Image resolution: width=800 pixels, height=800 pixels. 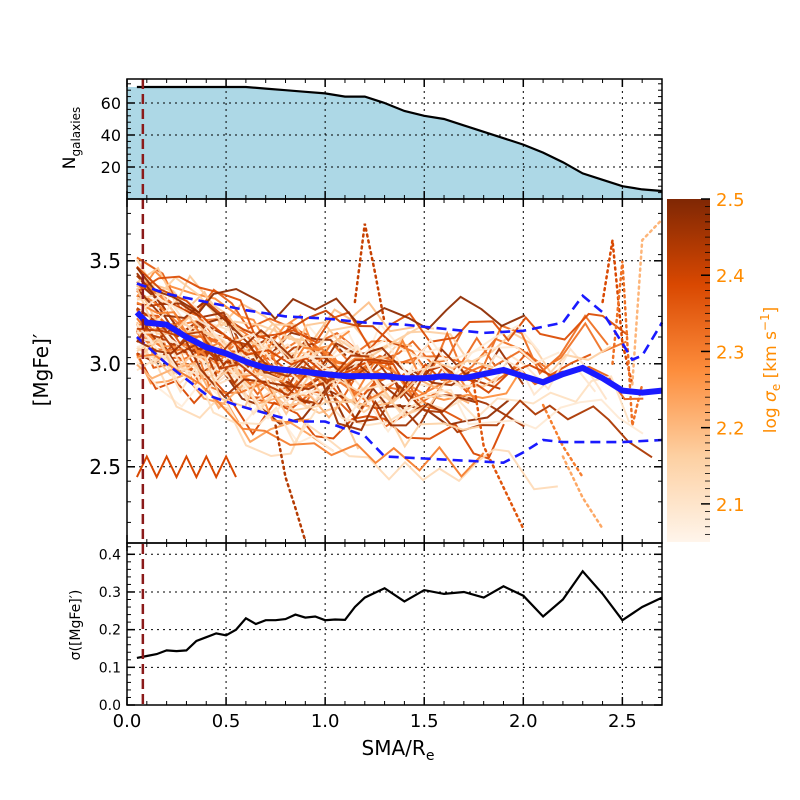 What do you see at coordinates (523, 721) in the screenshot?
I see `x-tick-label: 2.0` at bounding box center [523, 721].